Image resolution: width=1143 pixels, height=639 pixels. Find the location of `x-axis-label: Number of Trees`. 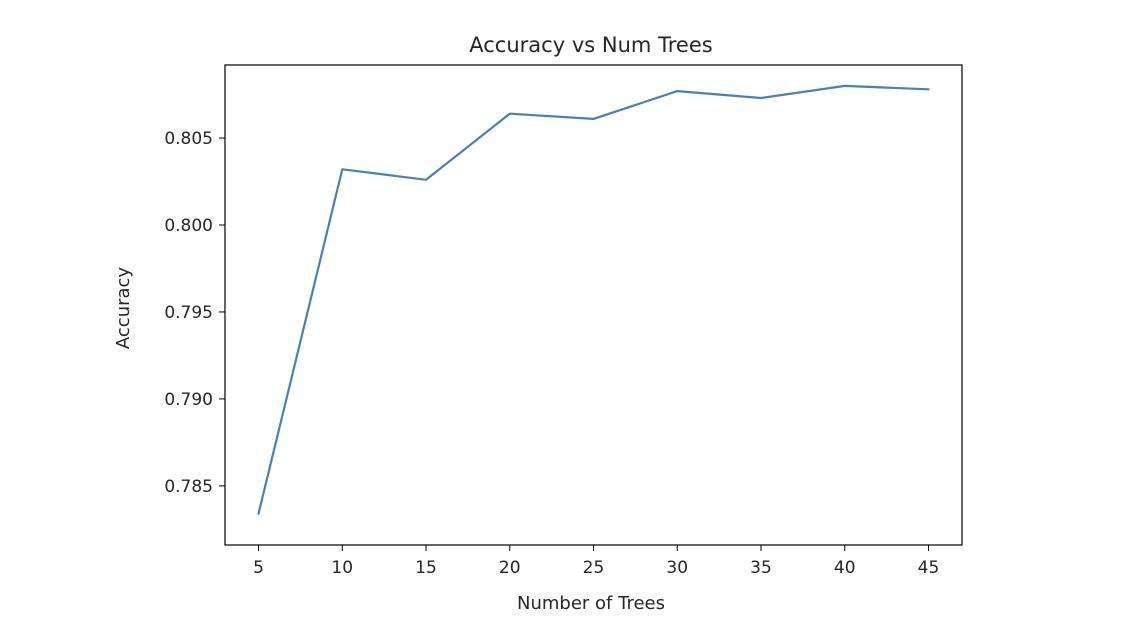

x-axis-label: Number of Trees is located at coordinates (591, 603).